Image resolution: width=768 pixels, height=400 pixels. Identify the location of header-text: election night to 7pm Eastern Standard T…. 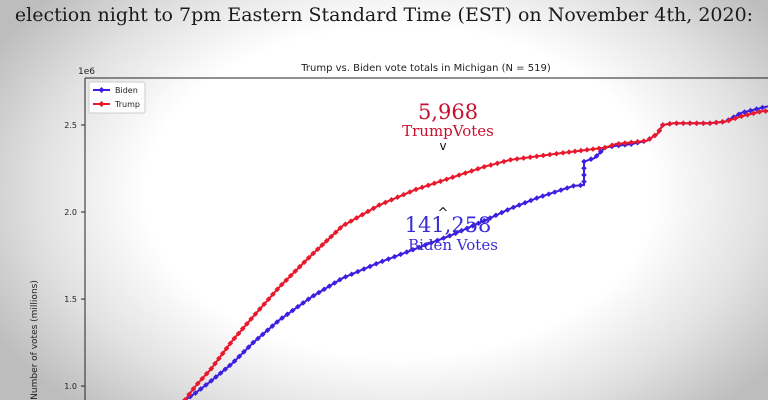
(384, 15).